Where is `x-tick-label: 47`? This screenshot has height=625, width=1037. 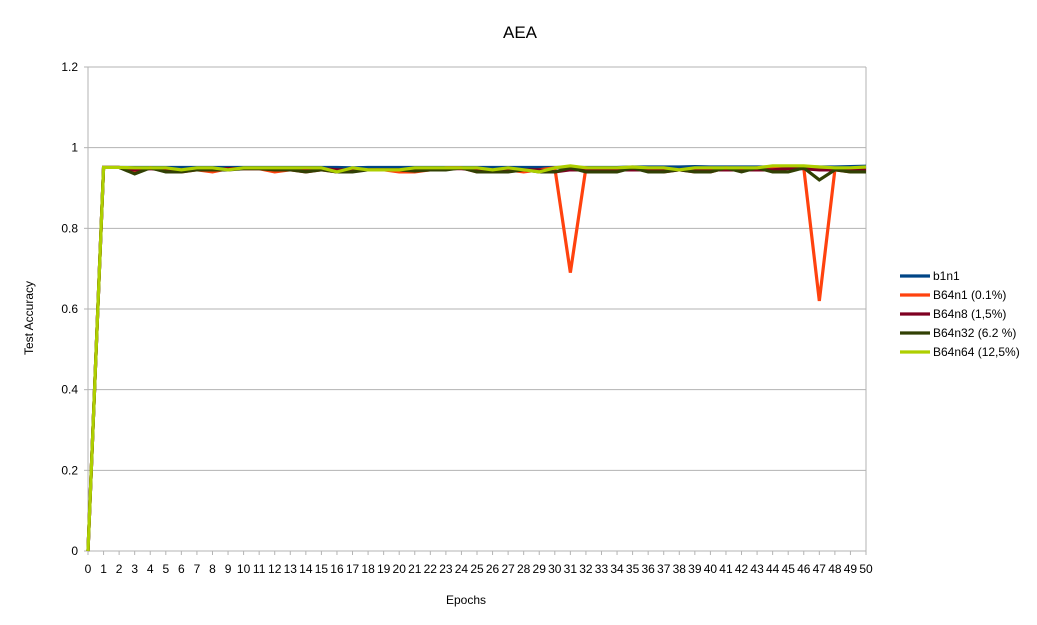 x-tick-label: 47 is located at coordinates (820, 569).